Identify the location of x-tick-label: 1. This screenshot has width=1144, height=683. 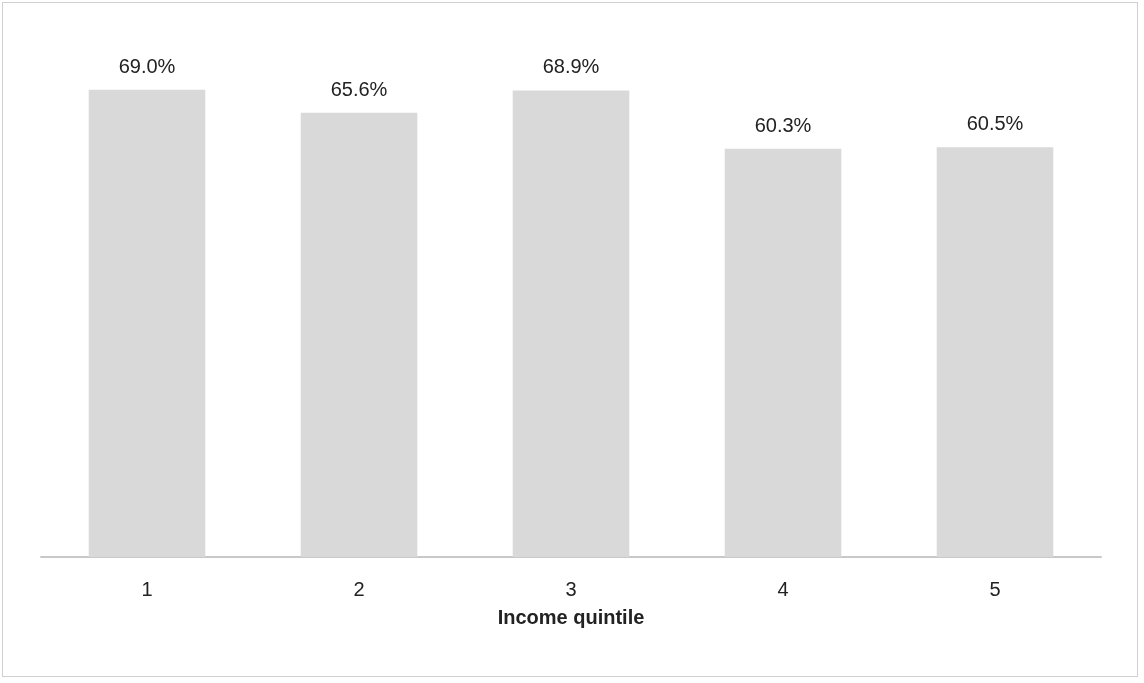
(147, 589).